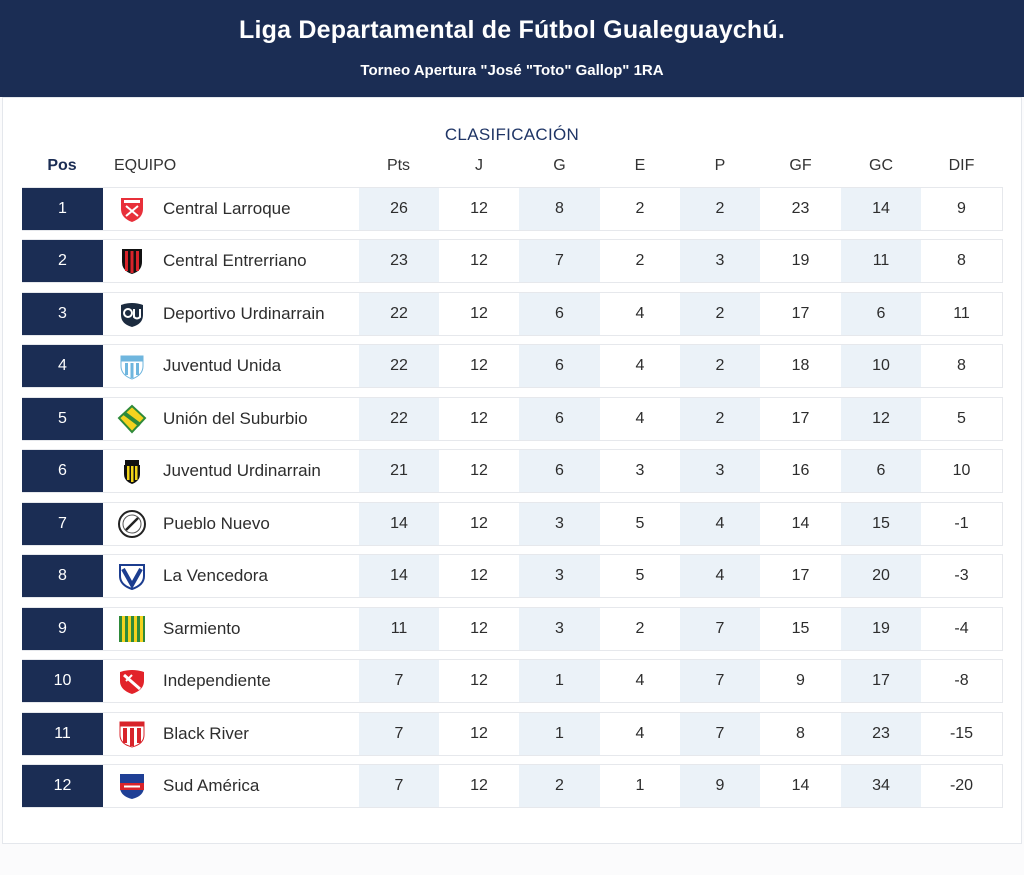  I want to click on gc-cell: 20, so click(881, 576).